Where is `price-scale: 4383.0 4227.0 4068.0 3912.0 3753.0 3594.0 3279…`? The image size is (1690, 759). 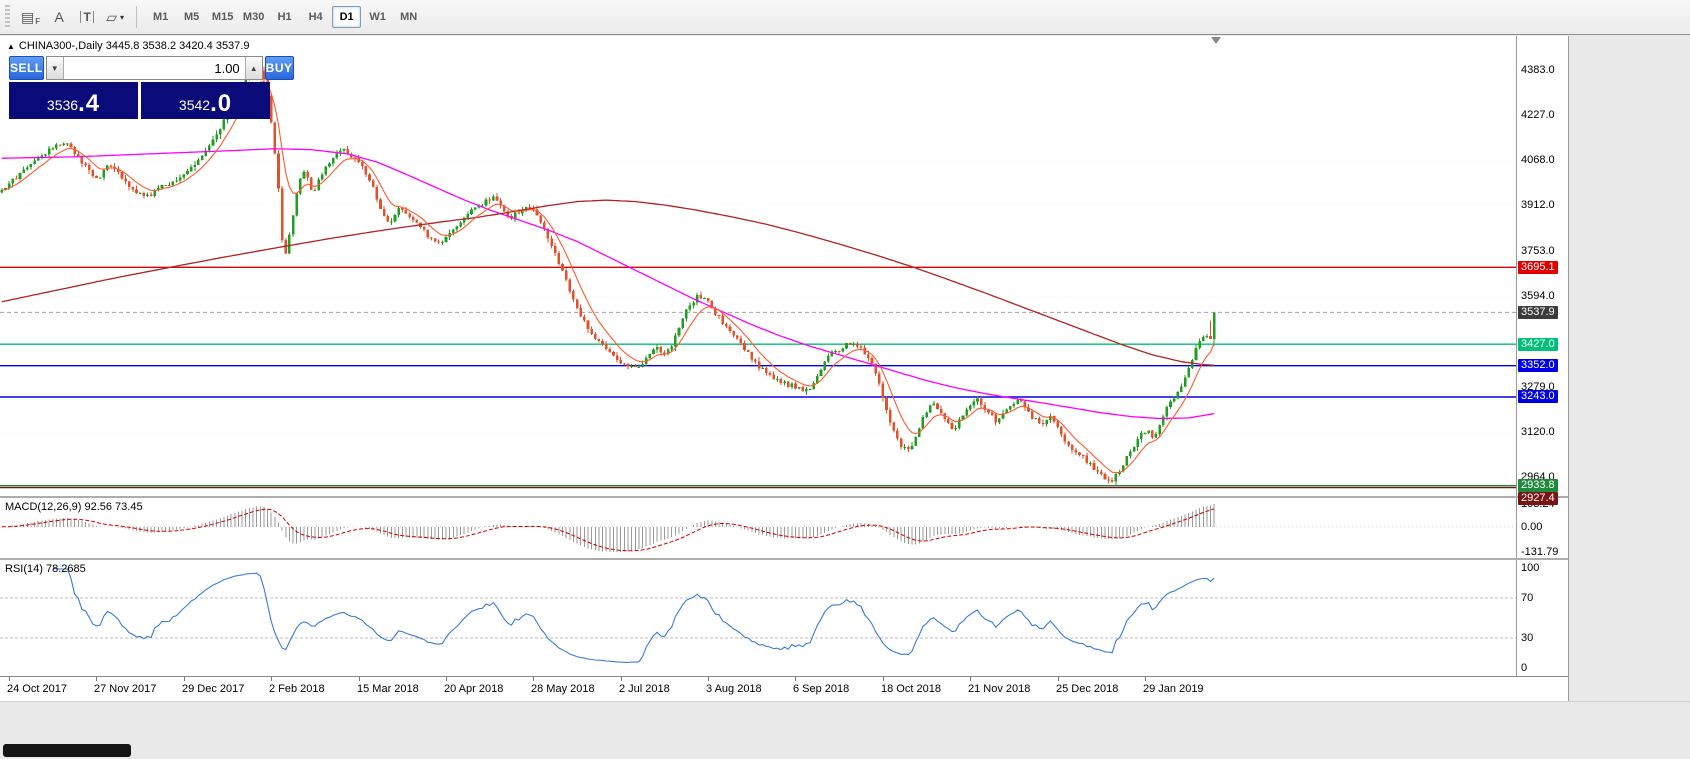 price-scale: 4383.0 4227.0 4068.0 3912.0 3753.0 3594.0 3279… is located at coordinates (1542, 271).